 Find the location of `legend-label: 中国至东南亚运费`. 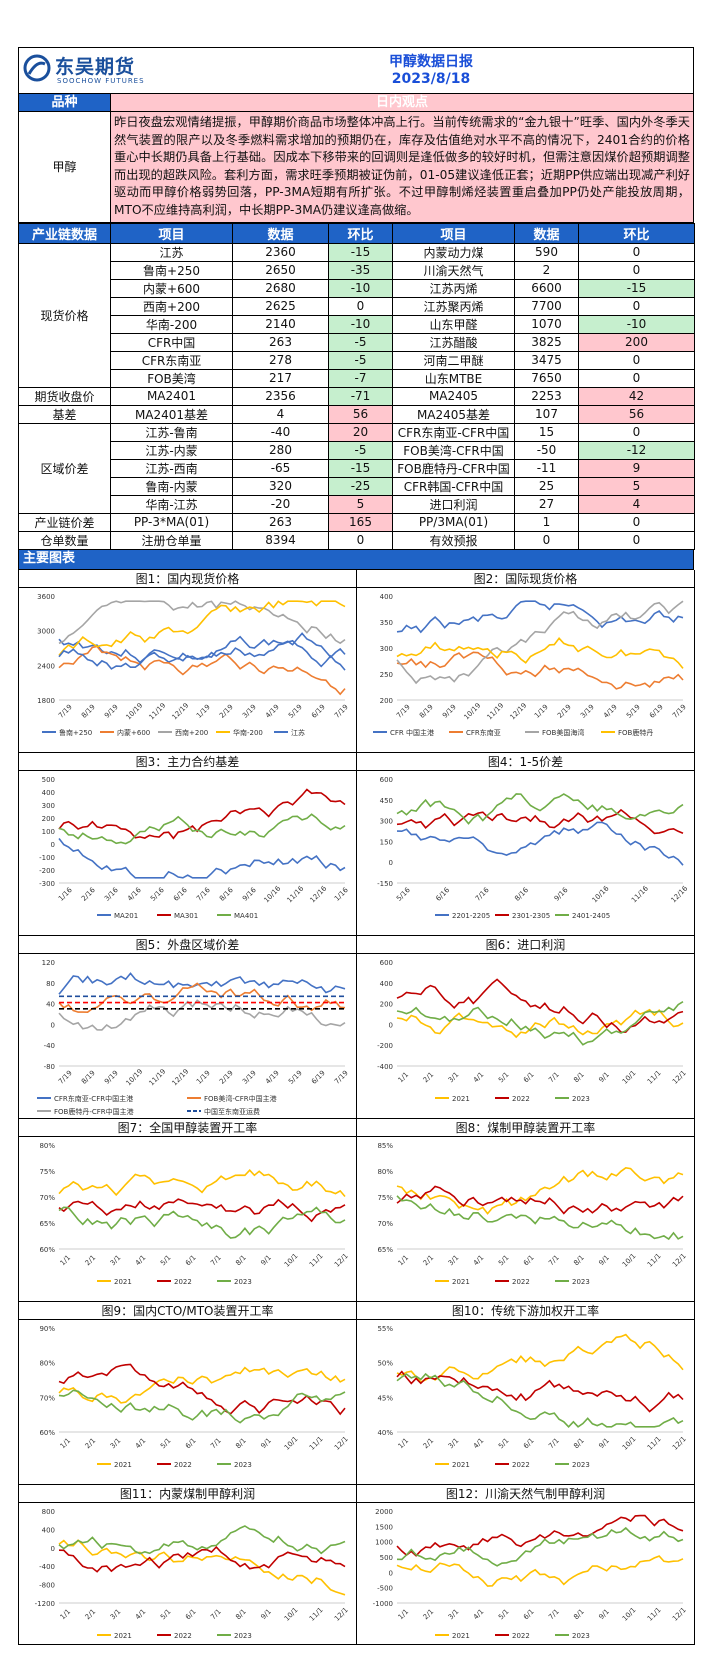

legend-label: 中国至东南亚运费 is located at coordinates (232, 1111).